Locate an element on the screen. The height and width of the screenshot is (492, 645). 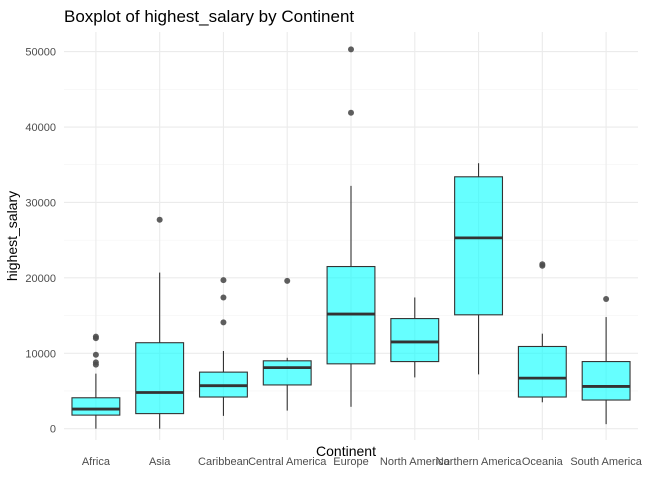
y-tick-label: 30000 is located at coordinates (40, 203).